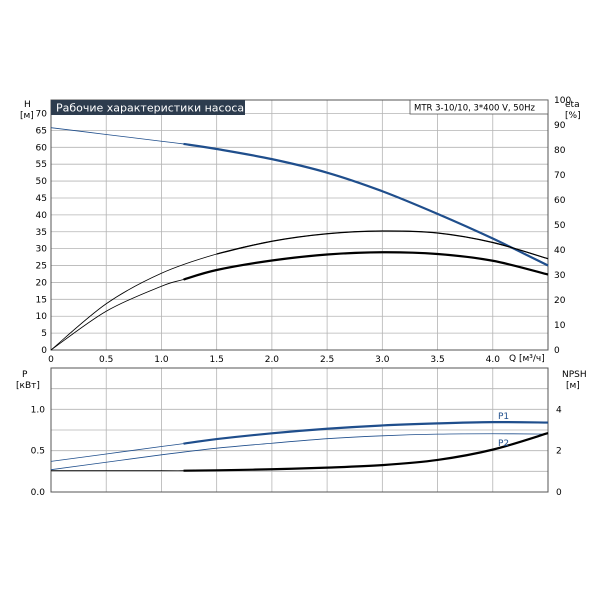 This screenshot has height=600, width=600. I want to click on y2-tick-label: 50, so click(560, 226).